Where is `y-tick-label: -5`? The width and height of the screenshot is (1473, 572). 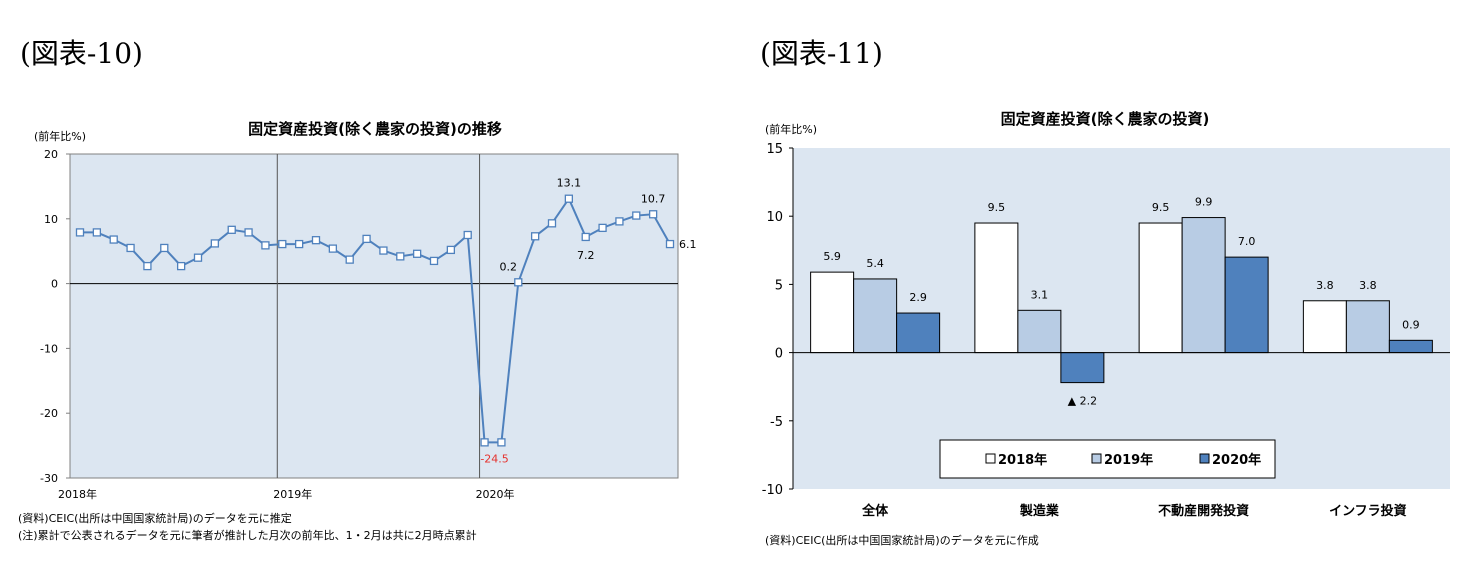
y-tick-label: -5 is located at coordinates (776, 422).